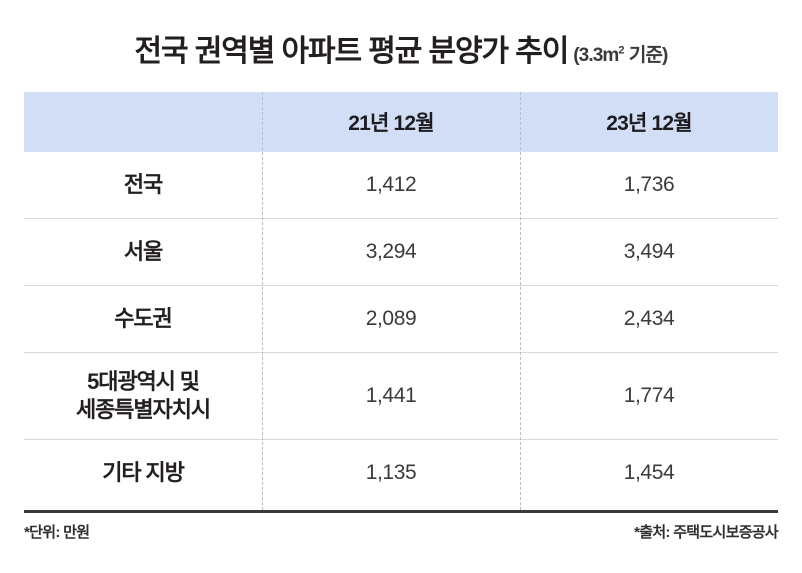  What do you see at coordinates (143, 382) in the screenshot?
I see `row-label-line1: 5대광역시 및` at bounding box center [143, 382].